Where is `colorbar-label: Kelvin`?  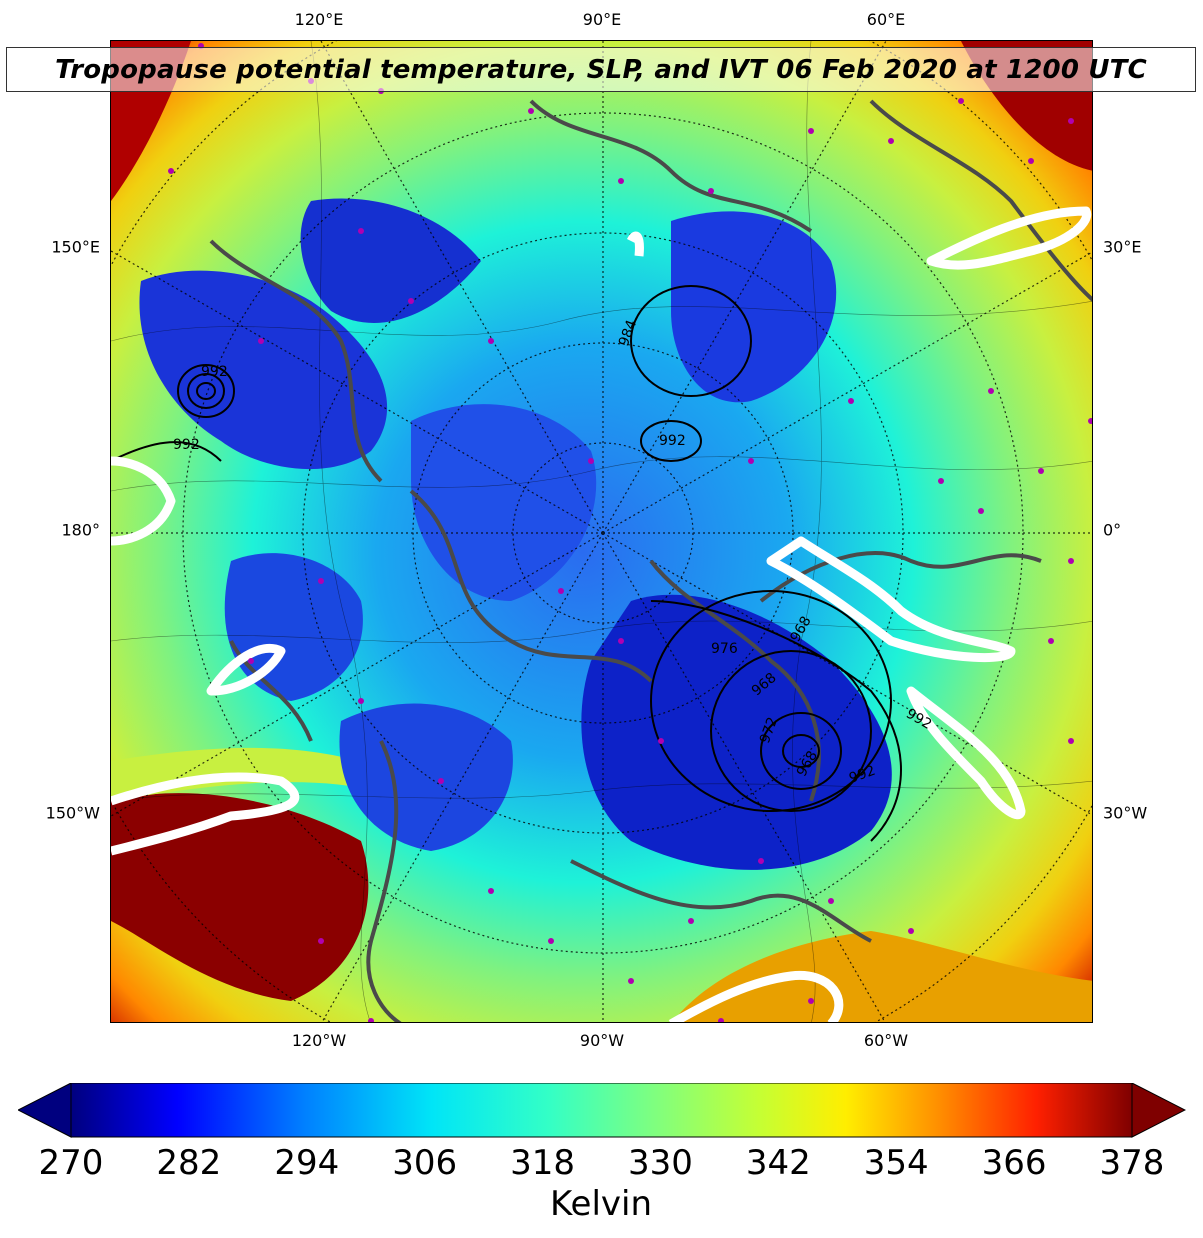
colorbar-label: Kelvin is located at coordinates (601, 1204).